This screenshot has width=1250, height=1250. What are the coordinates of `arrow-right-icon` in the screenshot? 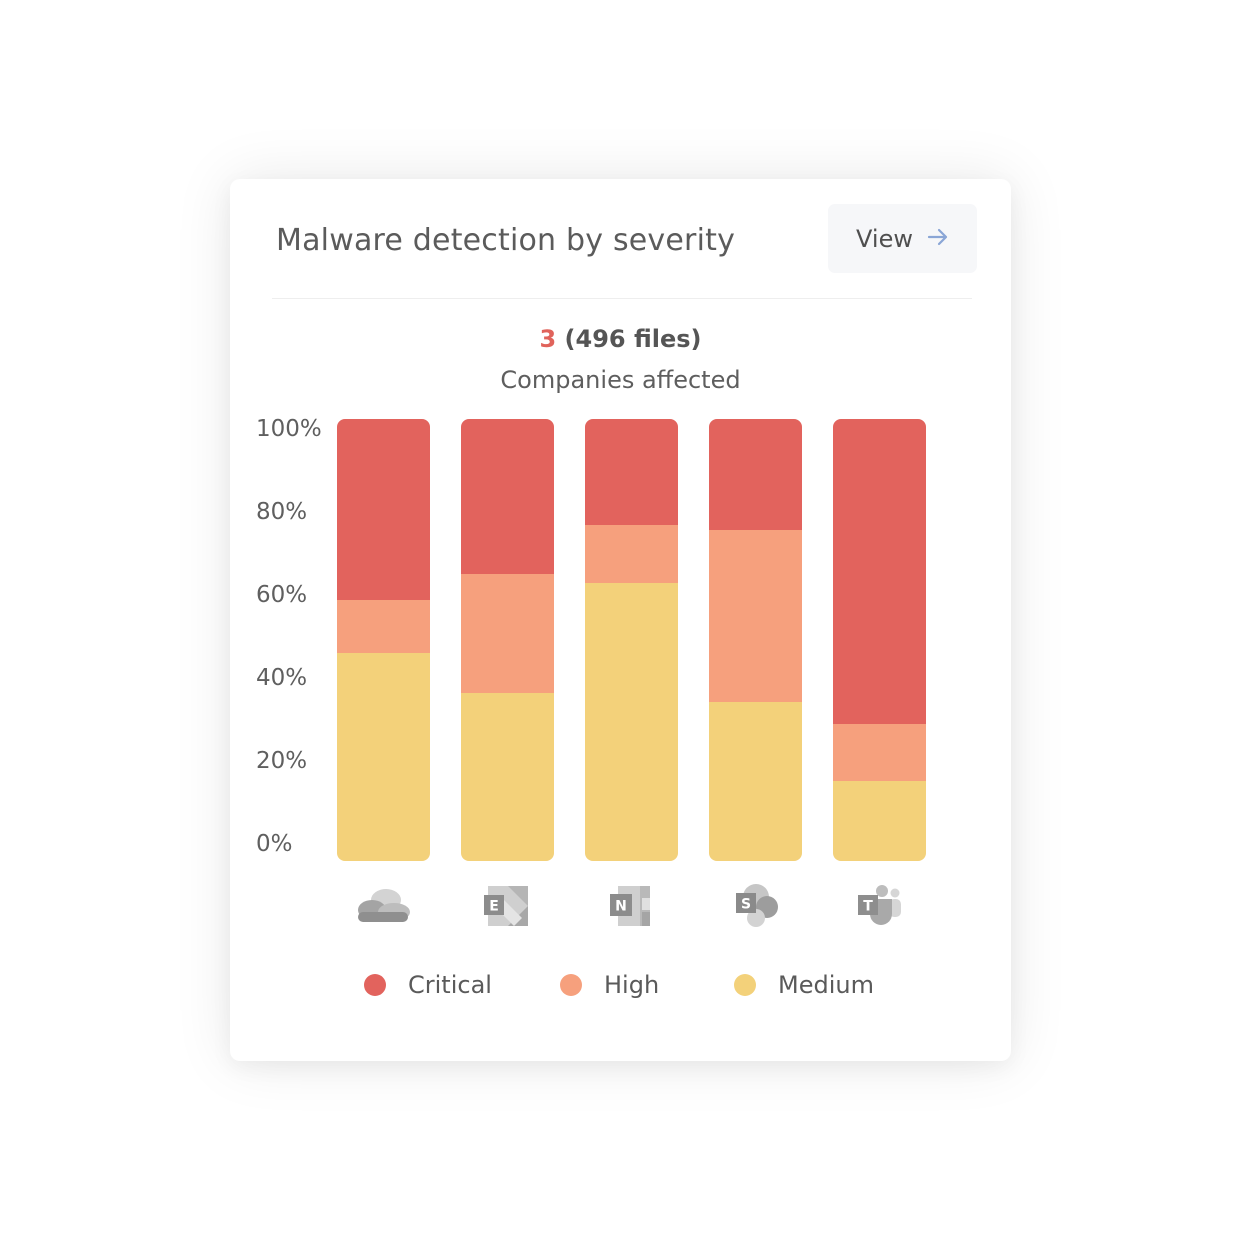 It's located at (938, 239).